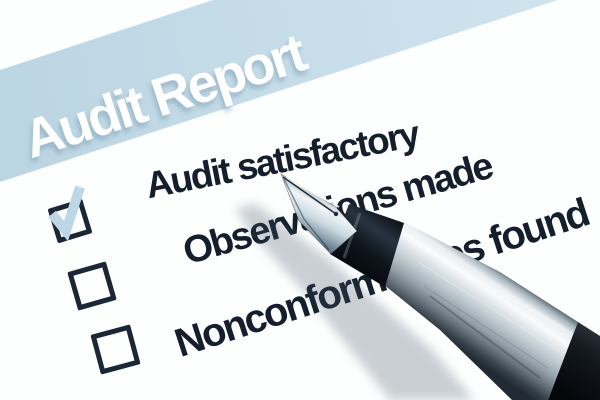  I want to click on pen-nib-lower-edge, so click(306, 214).